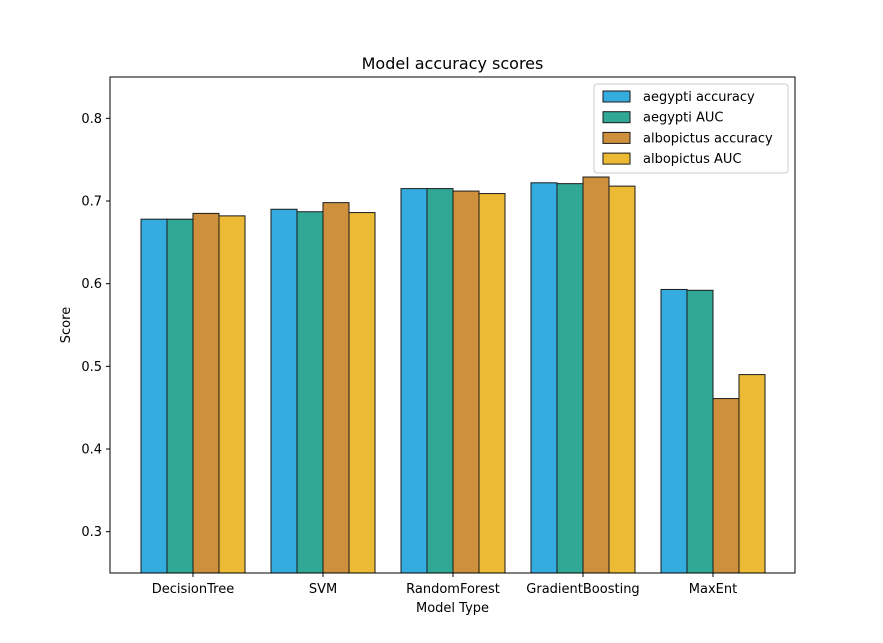  What do you see at coordinates (708, 138) in the screenshot?
I see `legend-entry-label: albopictus accuracy` at bounding box center [708, 138].